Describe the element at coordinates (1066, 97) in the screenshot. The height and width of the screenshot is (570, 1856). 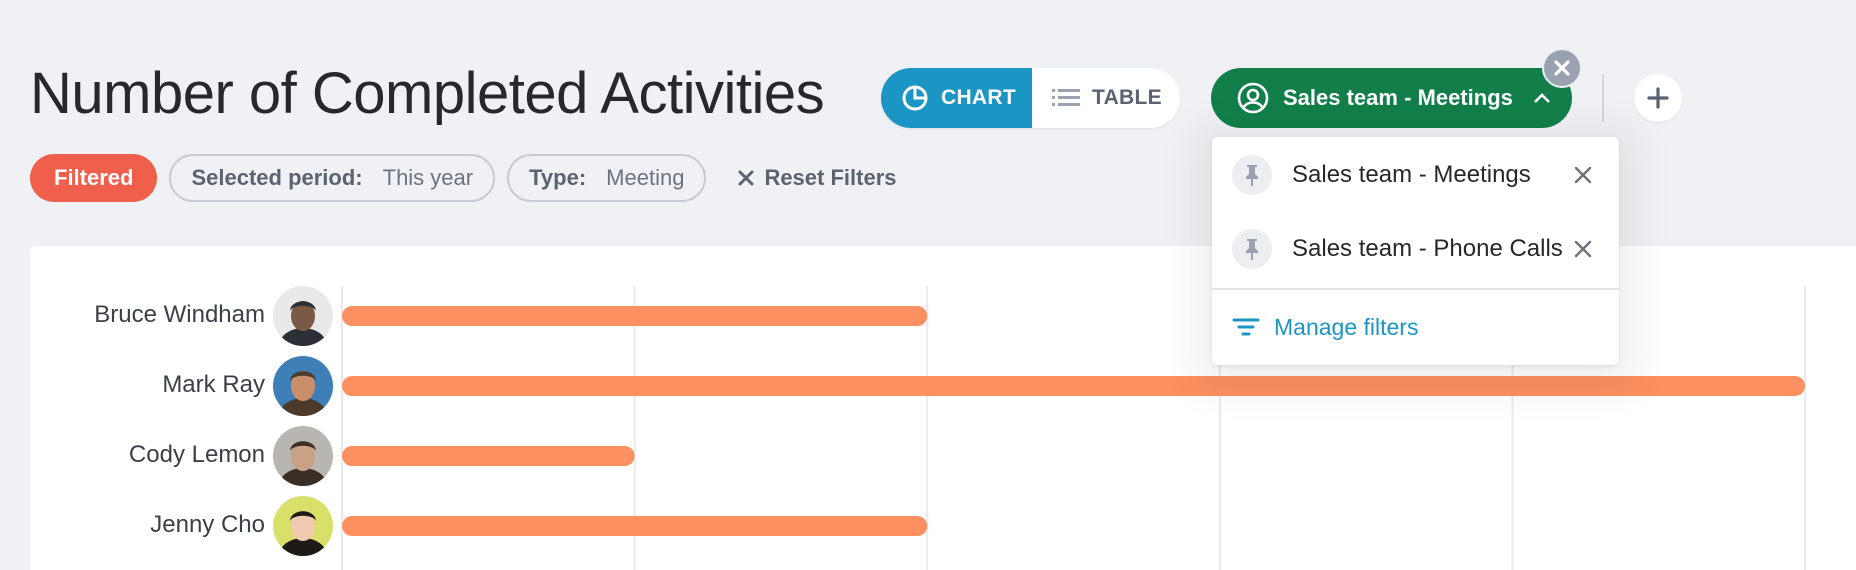
I see `list-icon` at that location.